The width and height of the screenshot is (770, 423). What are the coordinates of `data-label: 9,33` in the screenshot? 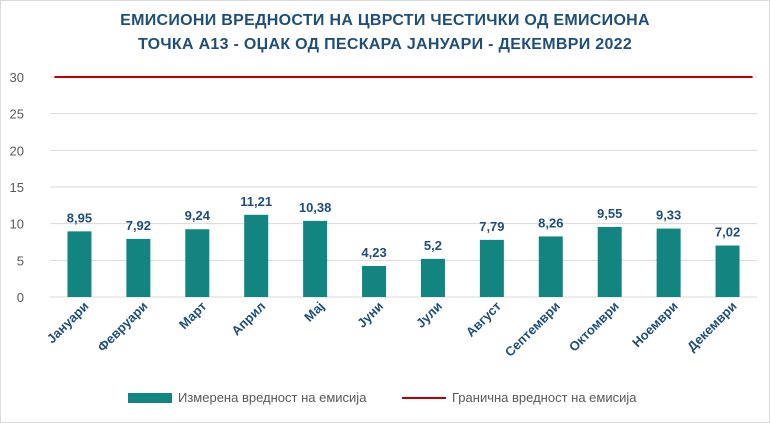 It's located at (668, 215).